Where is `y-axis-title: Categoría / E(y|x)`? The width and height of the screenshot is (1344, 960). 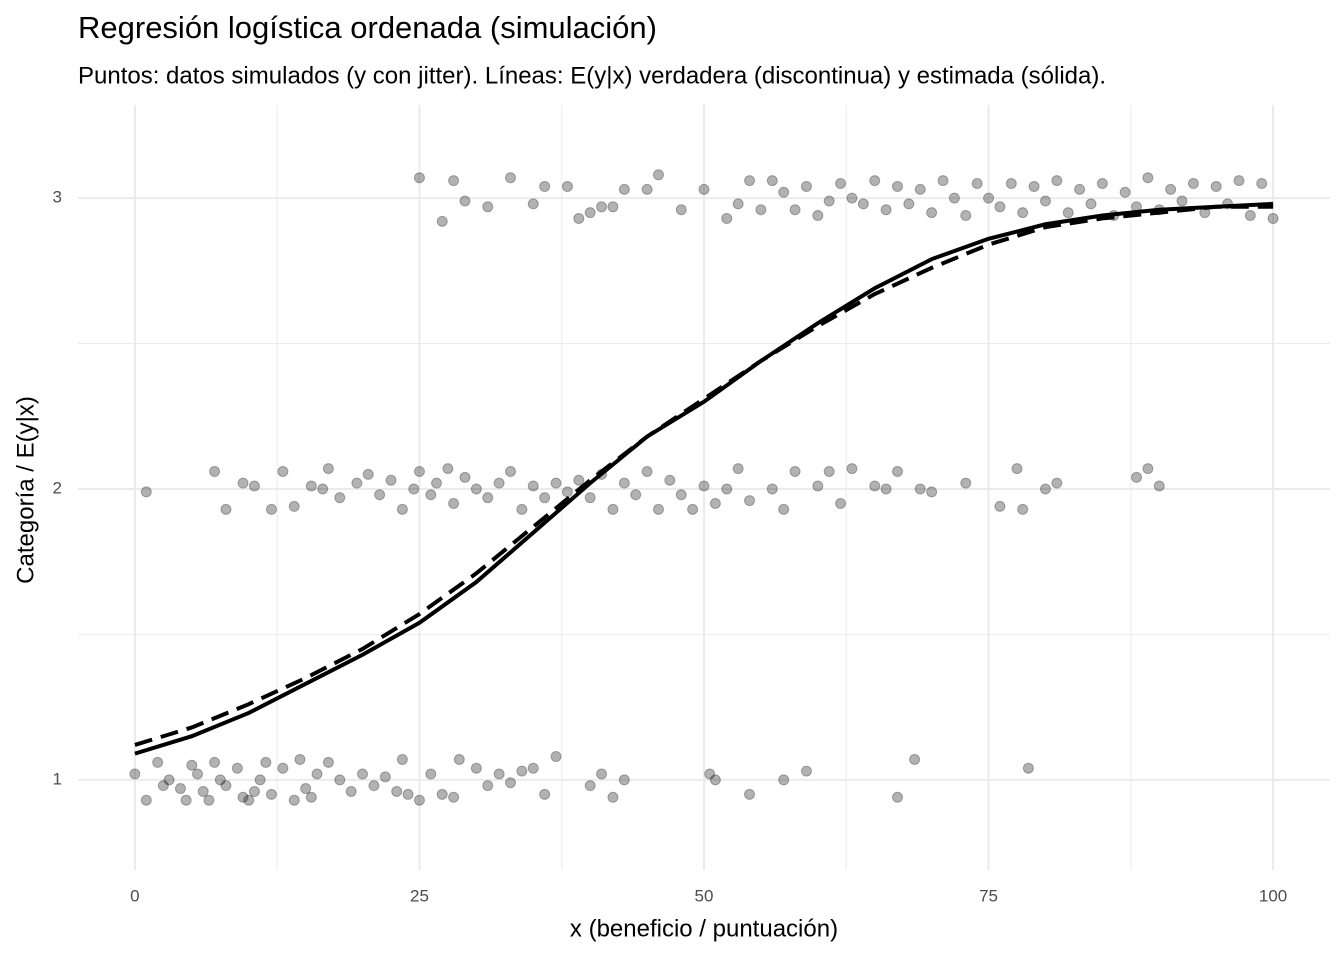
y-axis-title: Categoría / E(y|x) is located at coordinates (25, 490).